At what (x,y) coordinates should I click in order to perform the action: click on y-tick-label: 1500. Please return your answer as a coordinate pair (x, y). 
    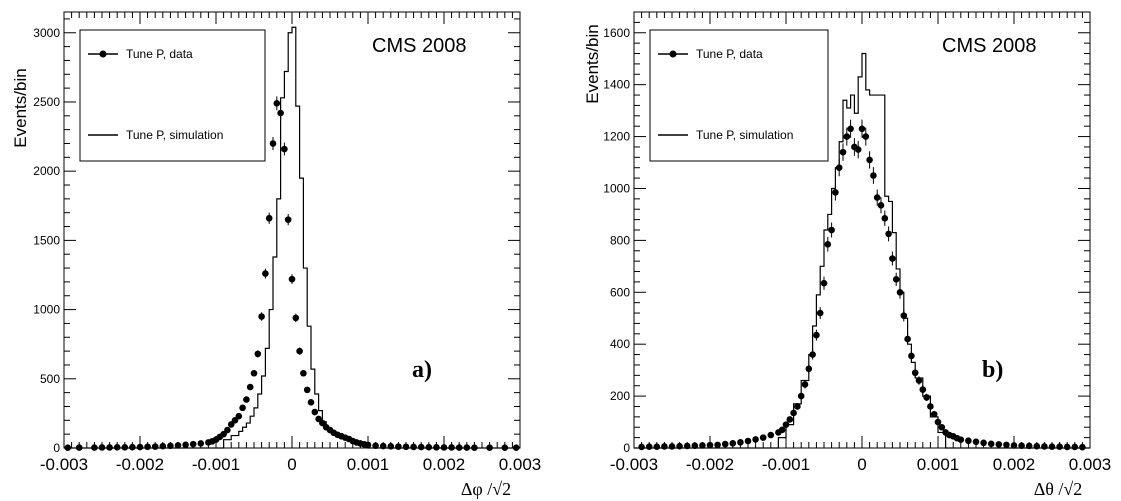
    Looking at the image, I should click on (46, 240).